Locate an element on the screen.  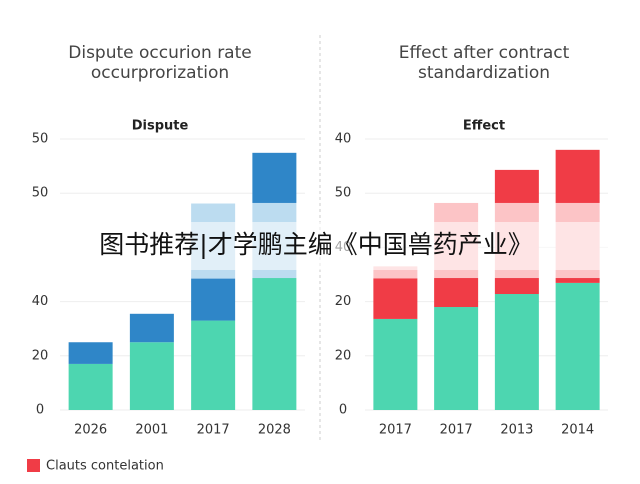
chart-title: occurprorization is located at coordinates (160, 73).